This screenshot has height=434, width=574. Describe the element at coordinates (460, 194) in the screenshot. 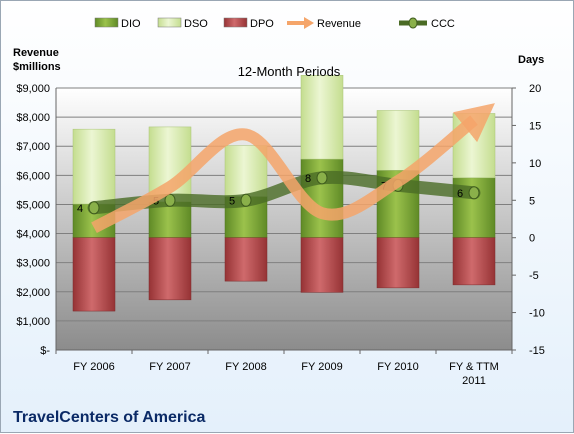

I see `ccc-data-label: 6` at that location.